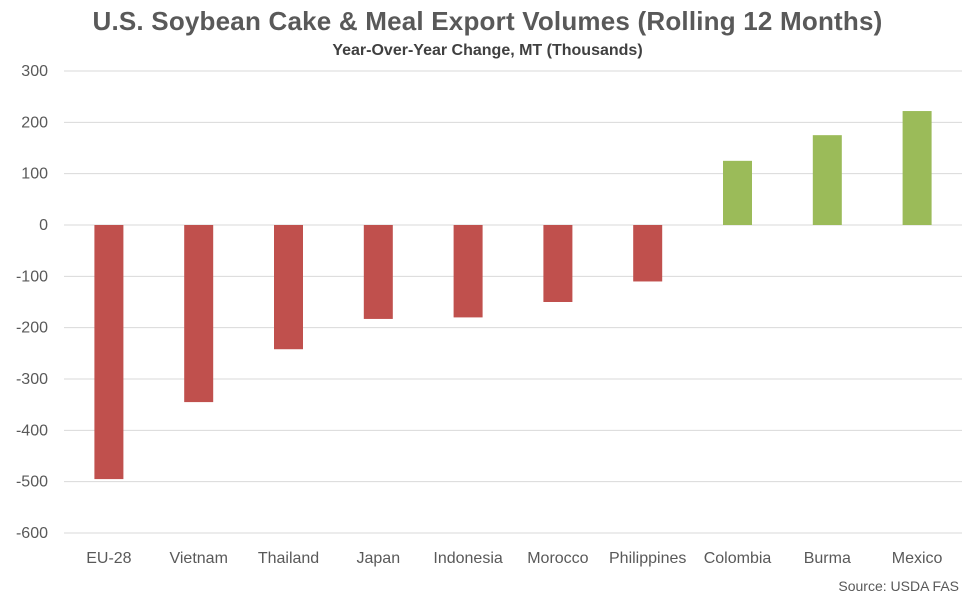  Describe the element at coordinates (737, 192) in the screenshot. I see `bar-colombia` at that location.